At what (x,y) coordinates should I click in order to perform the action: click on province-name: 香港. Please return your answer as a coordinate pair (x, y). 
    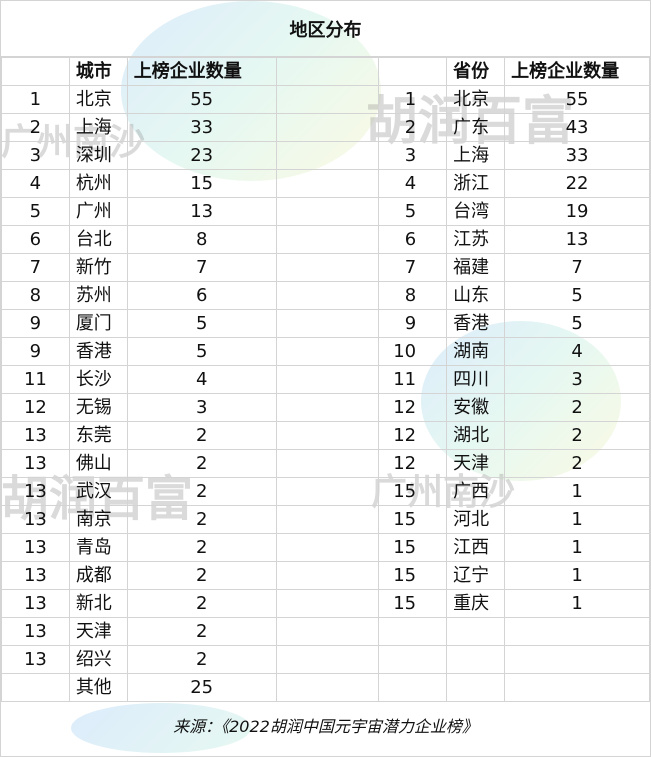
    Looking at the image, I should click on (476, 323).